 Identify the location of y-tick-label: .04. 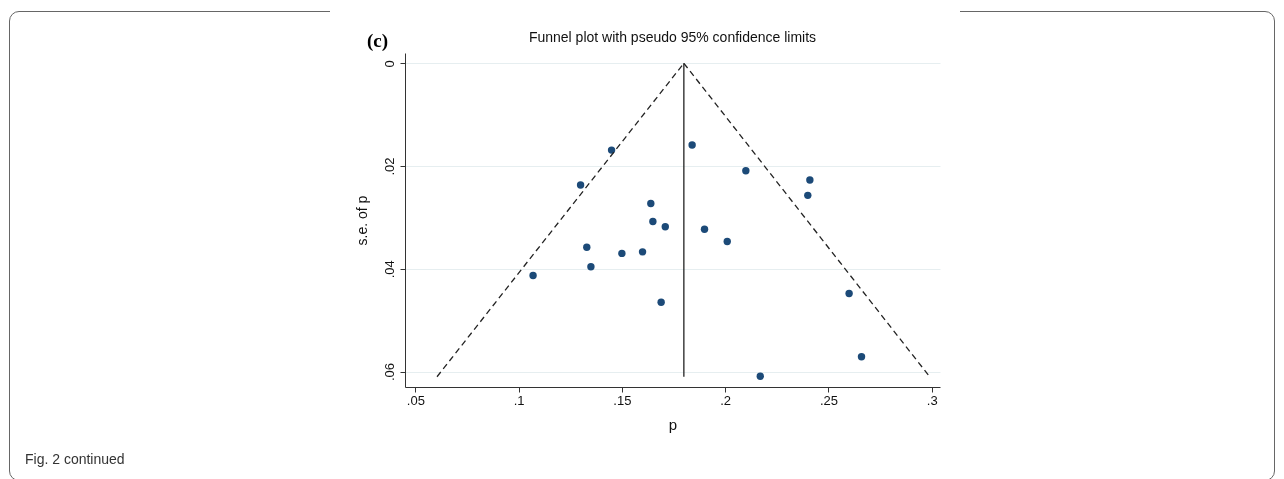
(389, 269).